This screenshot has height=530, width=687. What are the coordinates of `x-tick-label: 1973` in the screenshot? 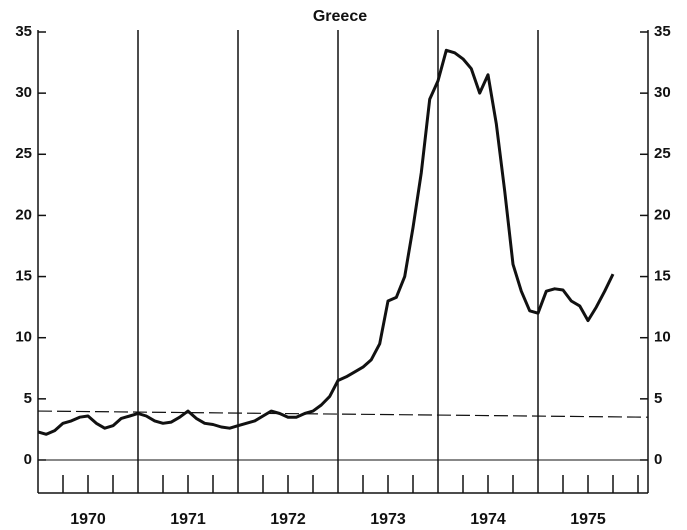 It's located at (388, 519).